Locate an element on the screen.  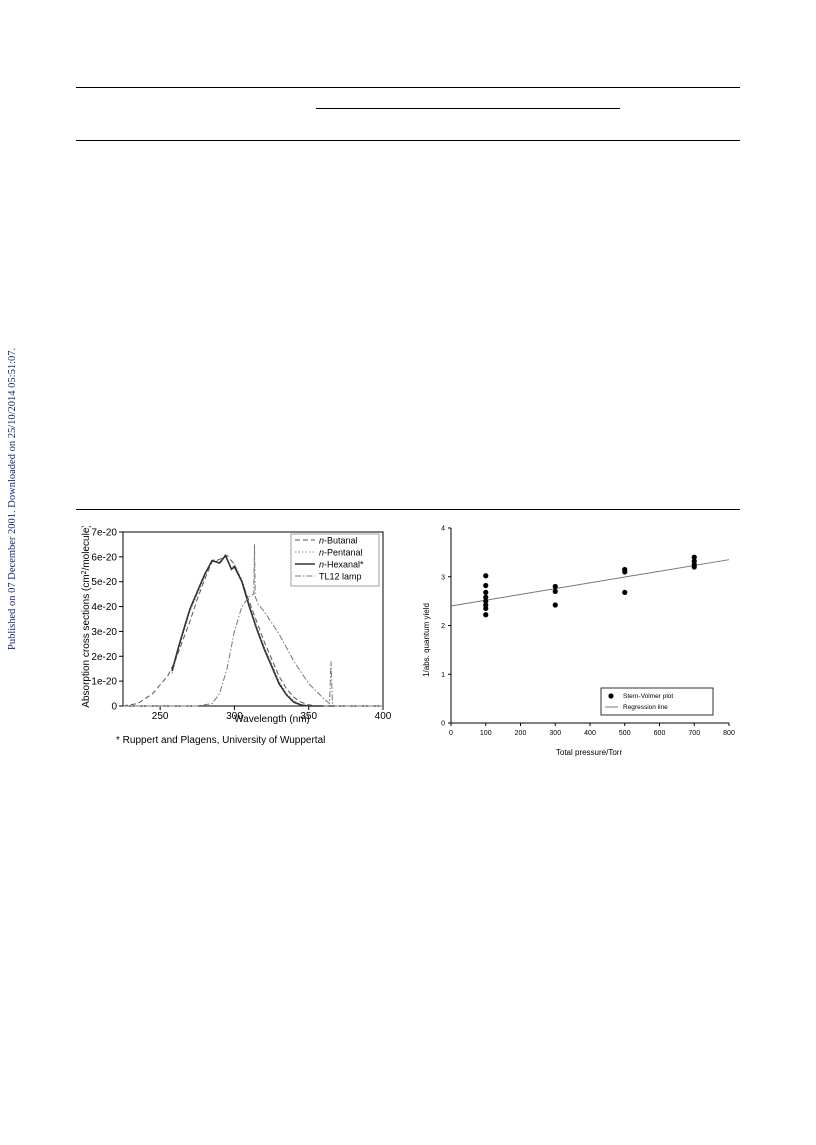
stern-volmer-x-tick-label: 500 is located at coordinates (625, 733).